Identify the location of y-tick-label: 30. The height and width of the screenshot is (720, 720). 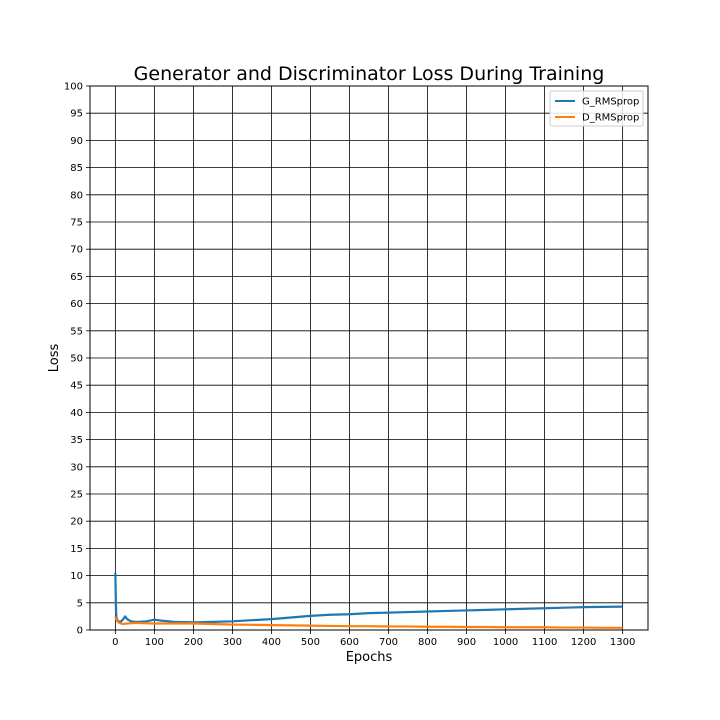
(76, 467).